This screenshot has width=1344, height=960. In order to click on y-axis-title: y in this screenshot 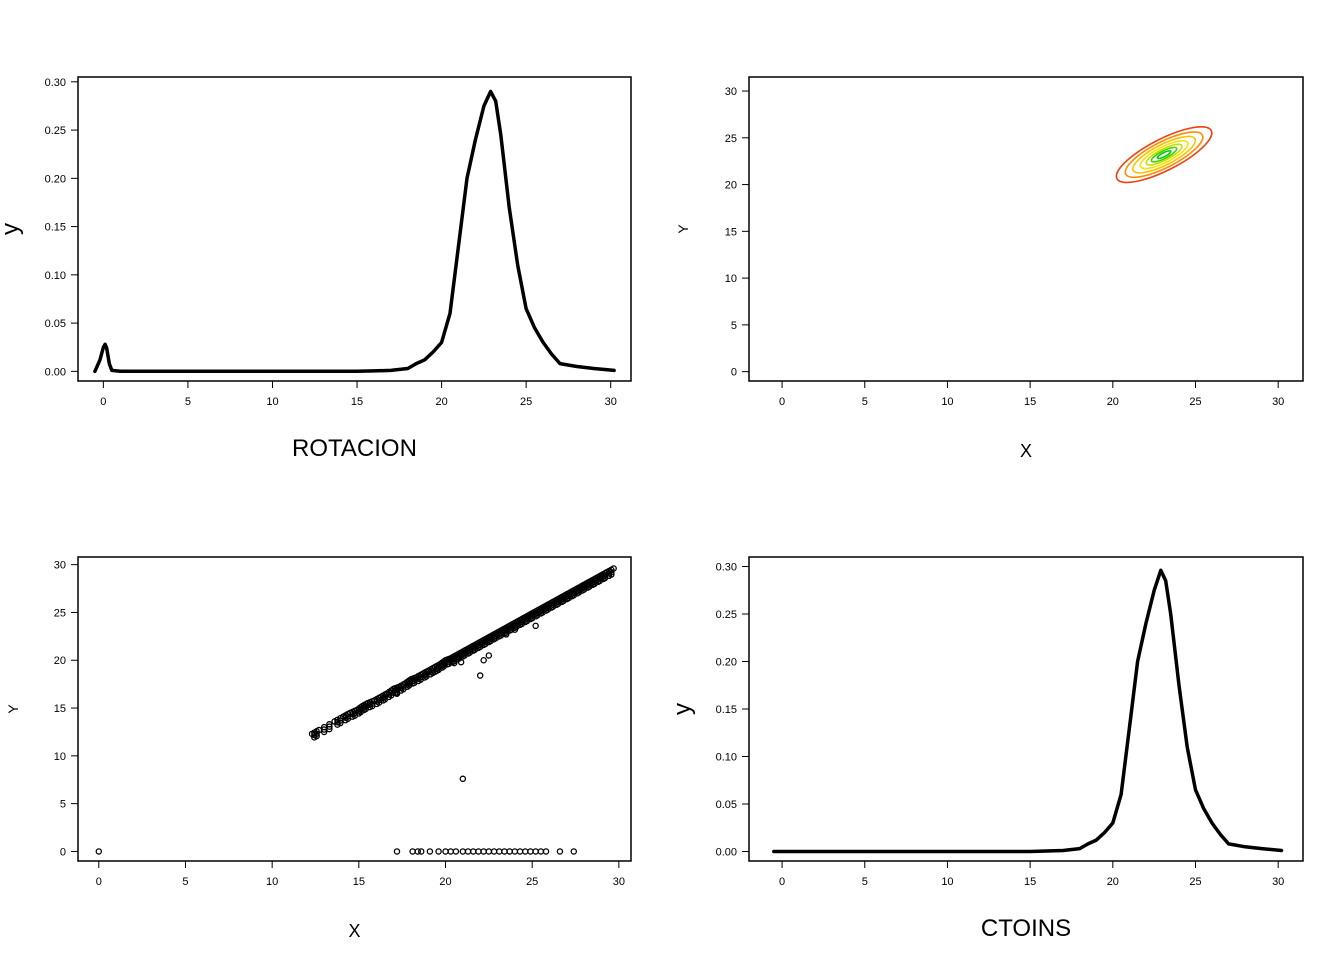, I will do `click(12, 229)`.